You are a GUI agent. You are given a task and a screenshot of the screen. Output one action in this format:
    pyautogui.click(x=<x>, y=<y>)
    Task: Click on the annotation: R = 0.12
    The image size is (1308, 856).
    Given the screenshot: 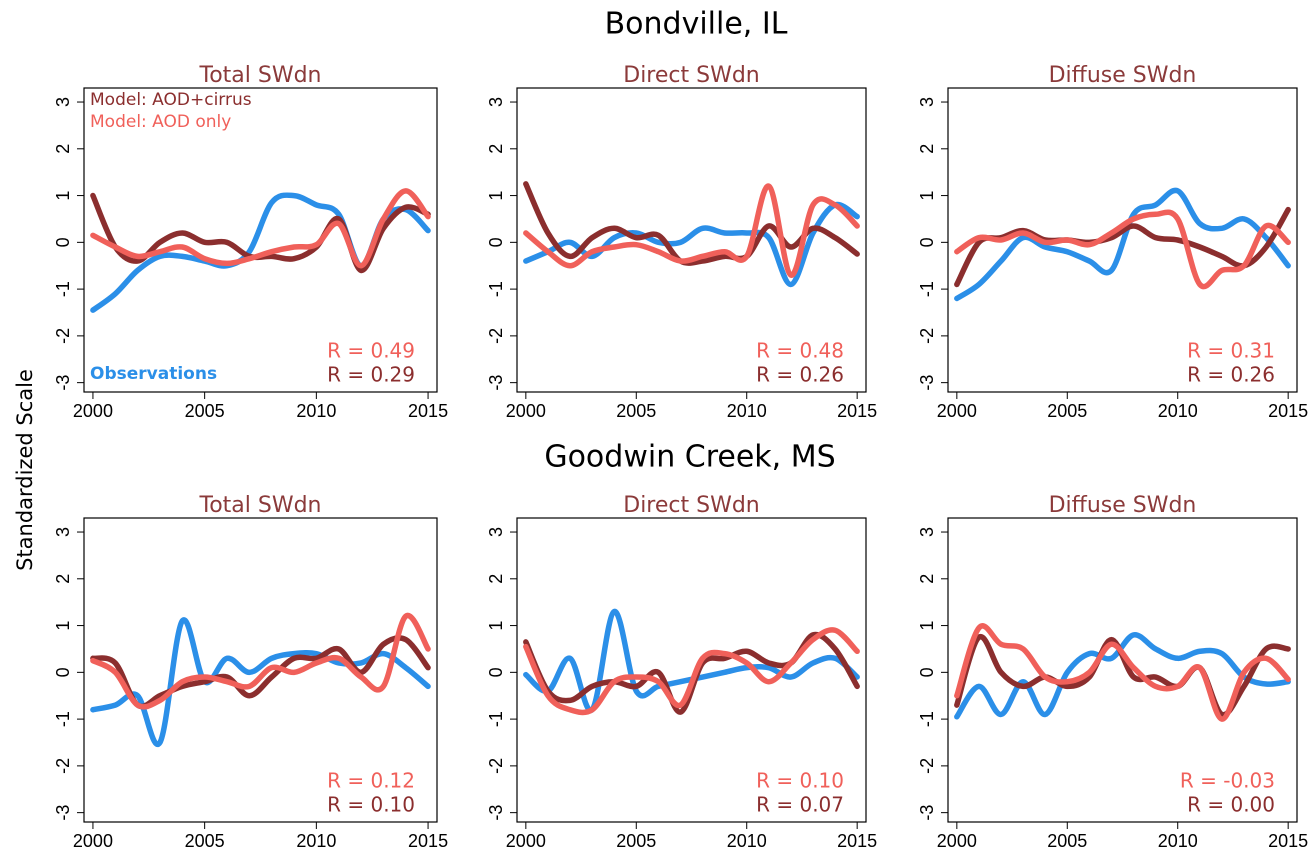 What is the action you would take?
    pyautogui.click(x=371, y=781)
    